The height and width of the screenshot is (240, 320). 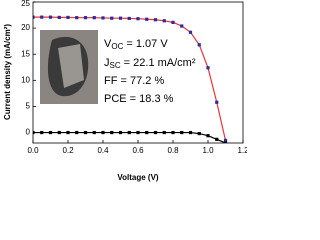 I want to click on y-tick-label: 15, so click(x=25, y=53).